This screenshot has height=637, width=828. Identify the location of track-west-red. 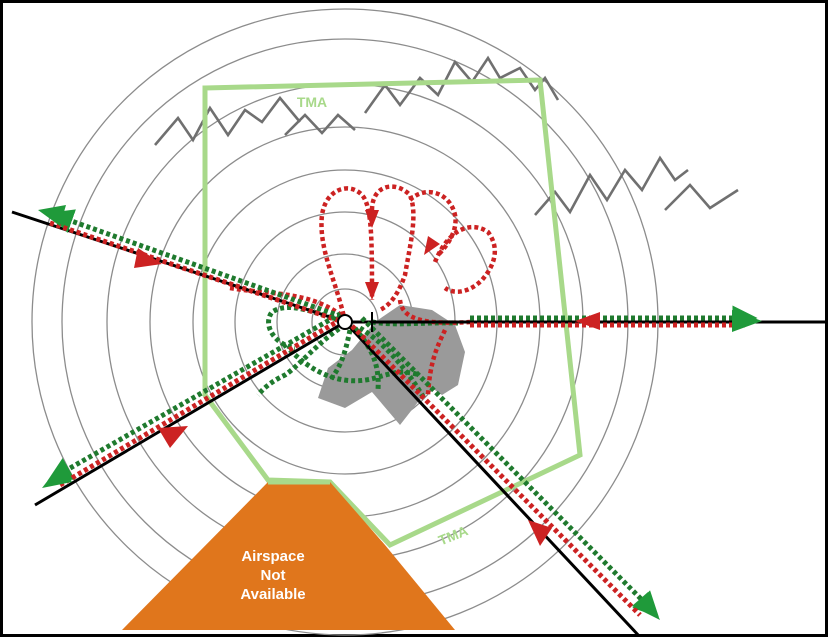
(195, 272).